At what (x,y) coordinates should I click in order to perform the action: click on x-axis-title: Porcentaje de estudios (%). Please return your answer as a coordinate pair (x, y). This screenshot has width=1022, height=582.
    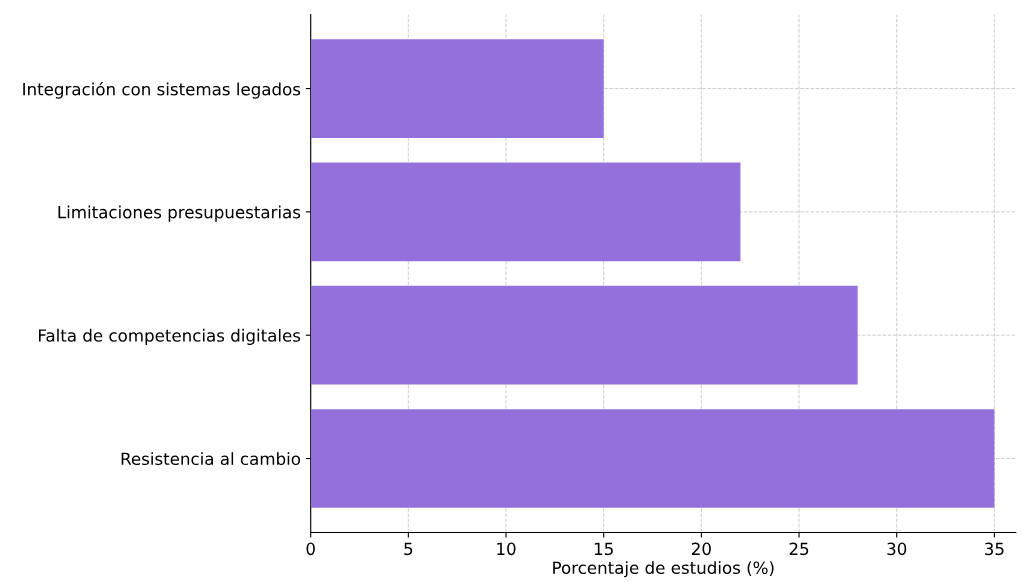
    Looking at the image, I should click on (663, 569).